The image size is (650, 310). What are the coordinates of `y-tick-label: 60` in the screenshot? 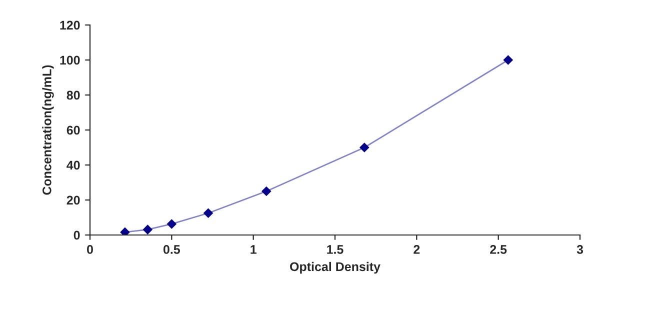 It's located at (73, 130).